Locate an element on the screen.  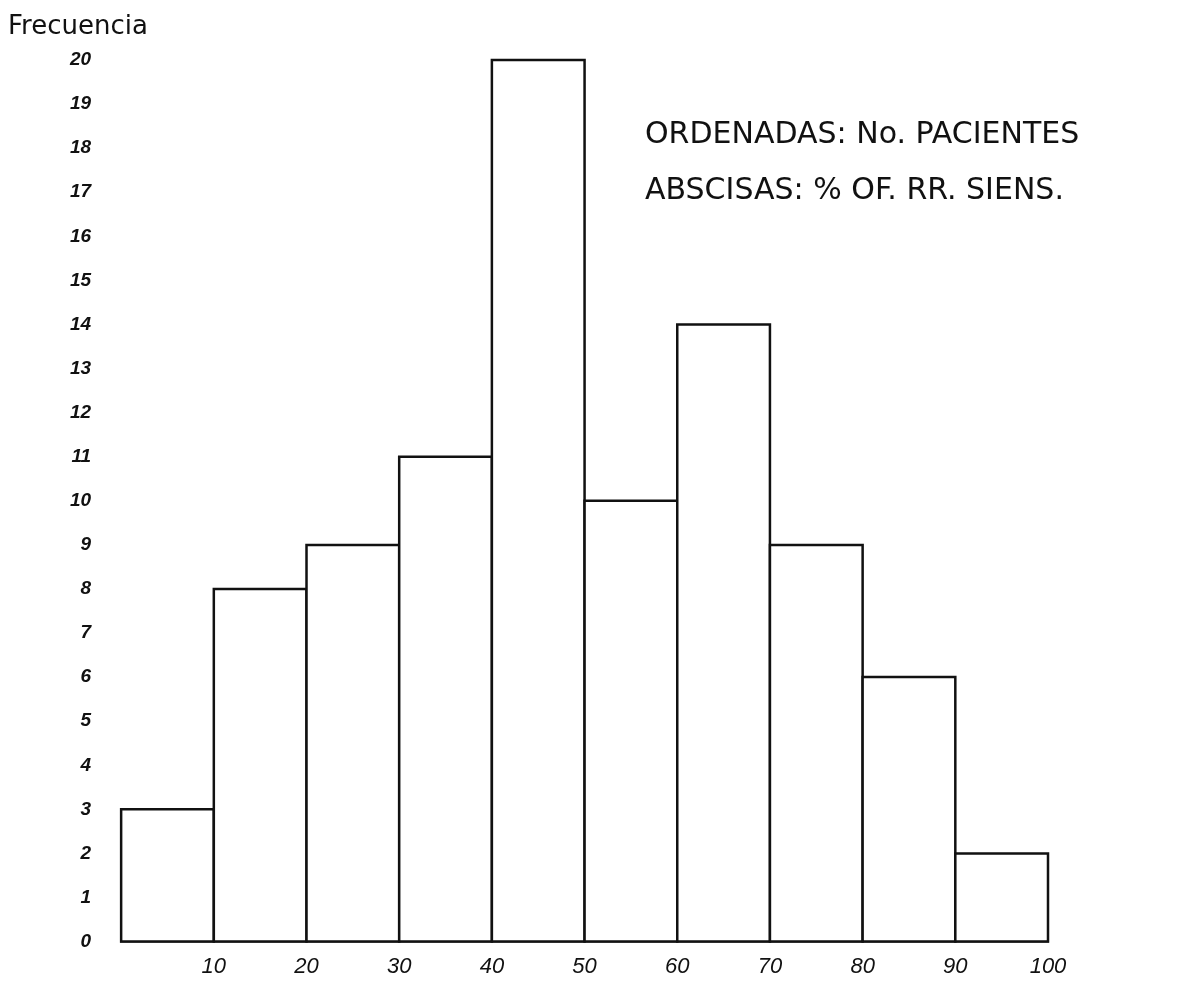
y-tick-label: 7 is located at coordinates (86, 632).